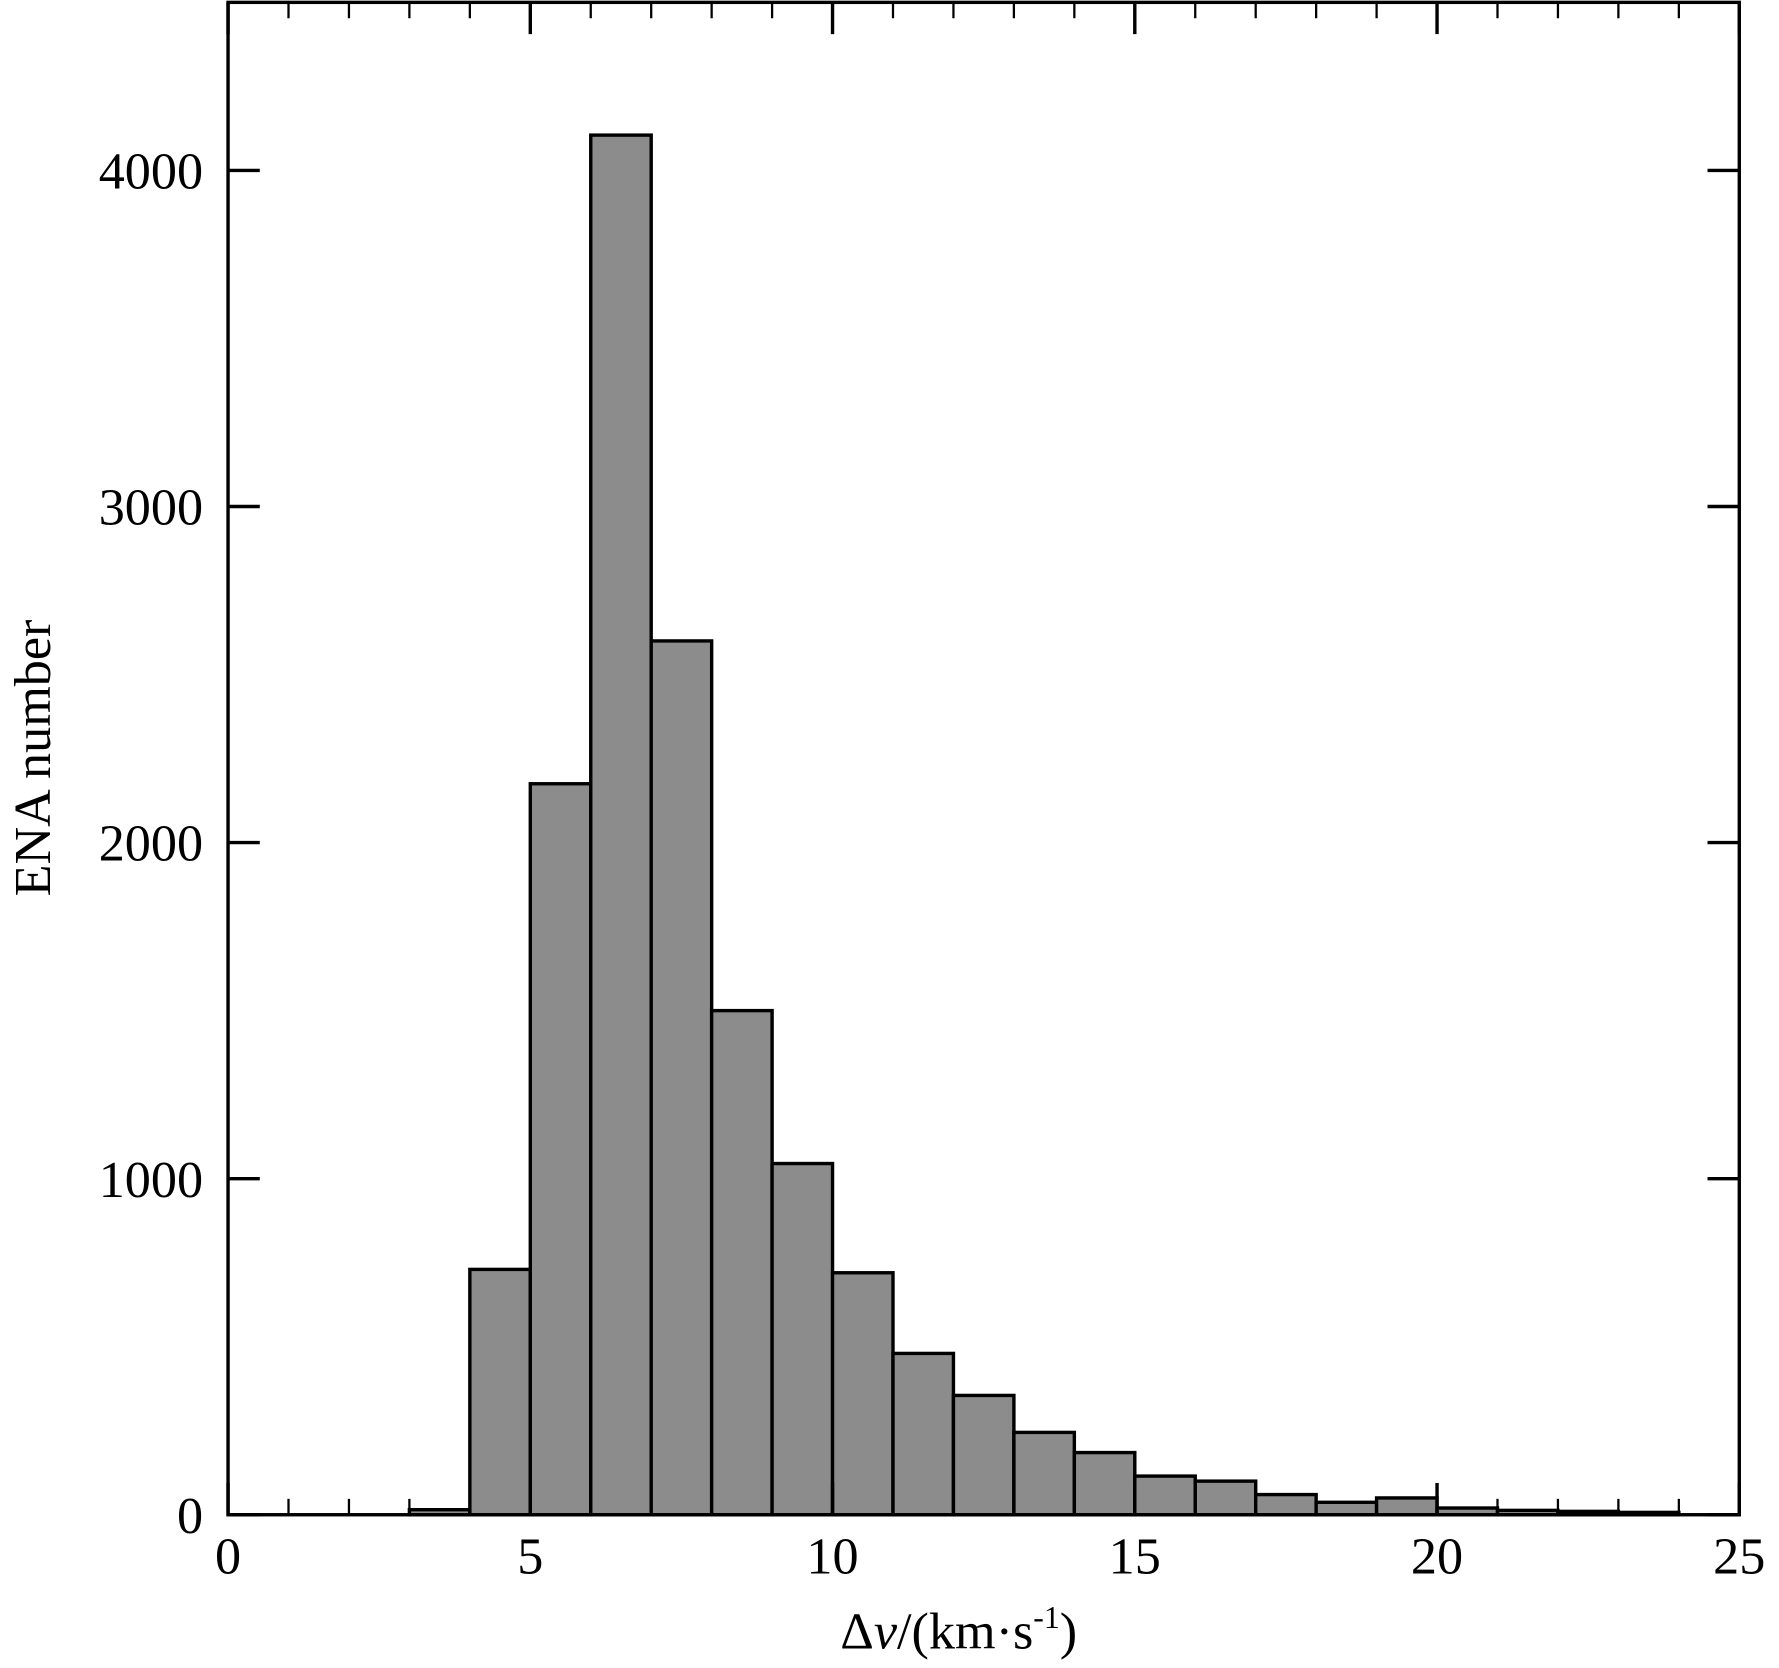  I want to click on x-title-close: ), so click(1068, 1632).